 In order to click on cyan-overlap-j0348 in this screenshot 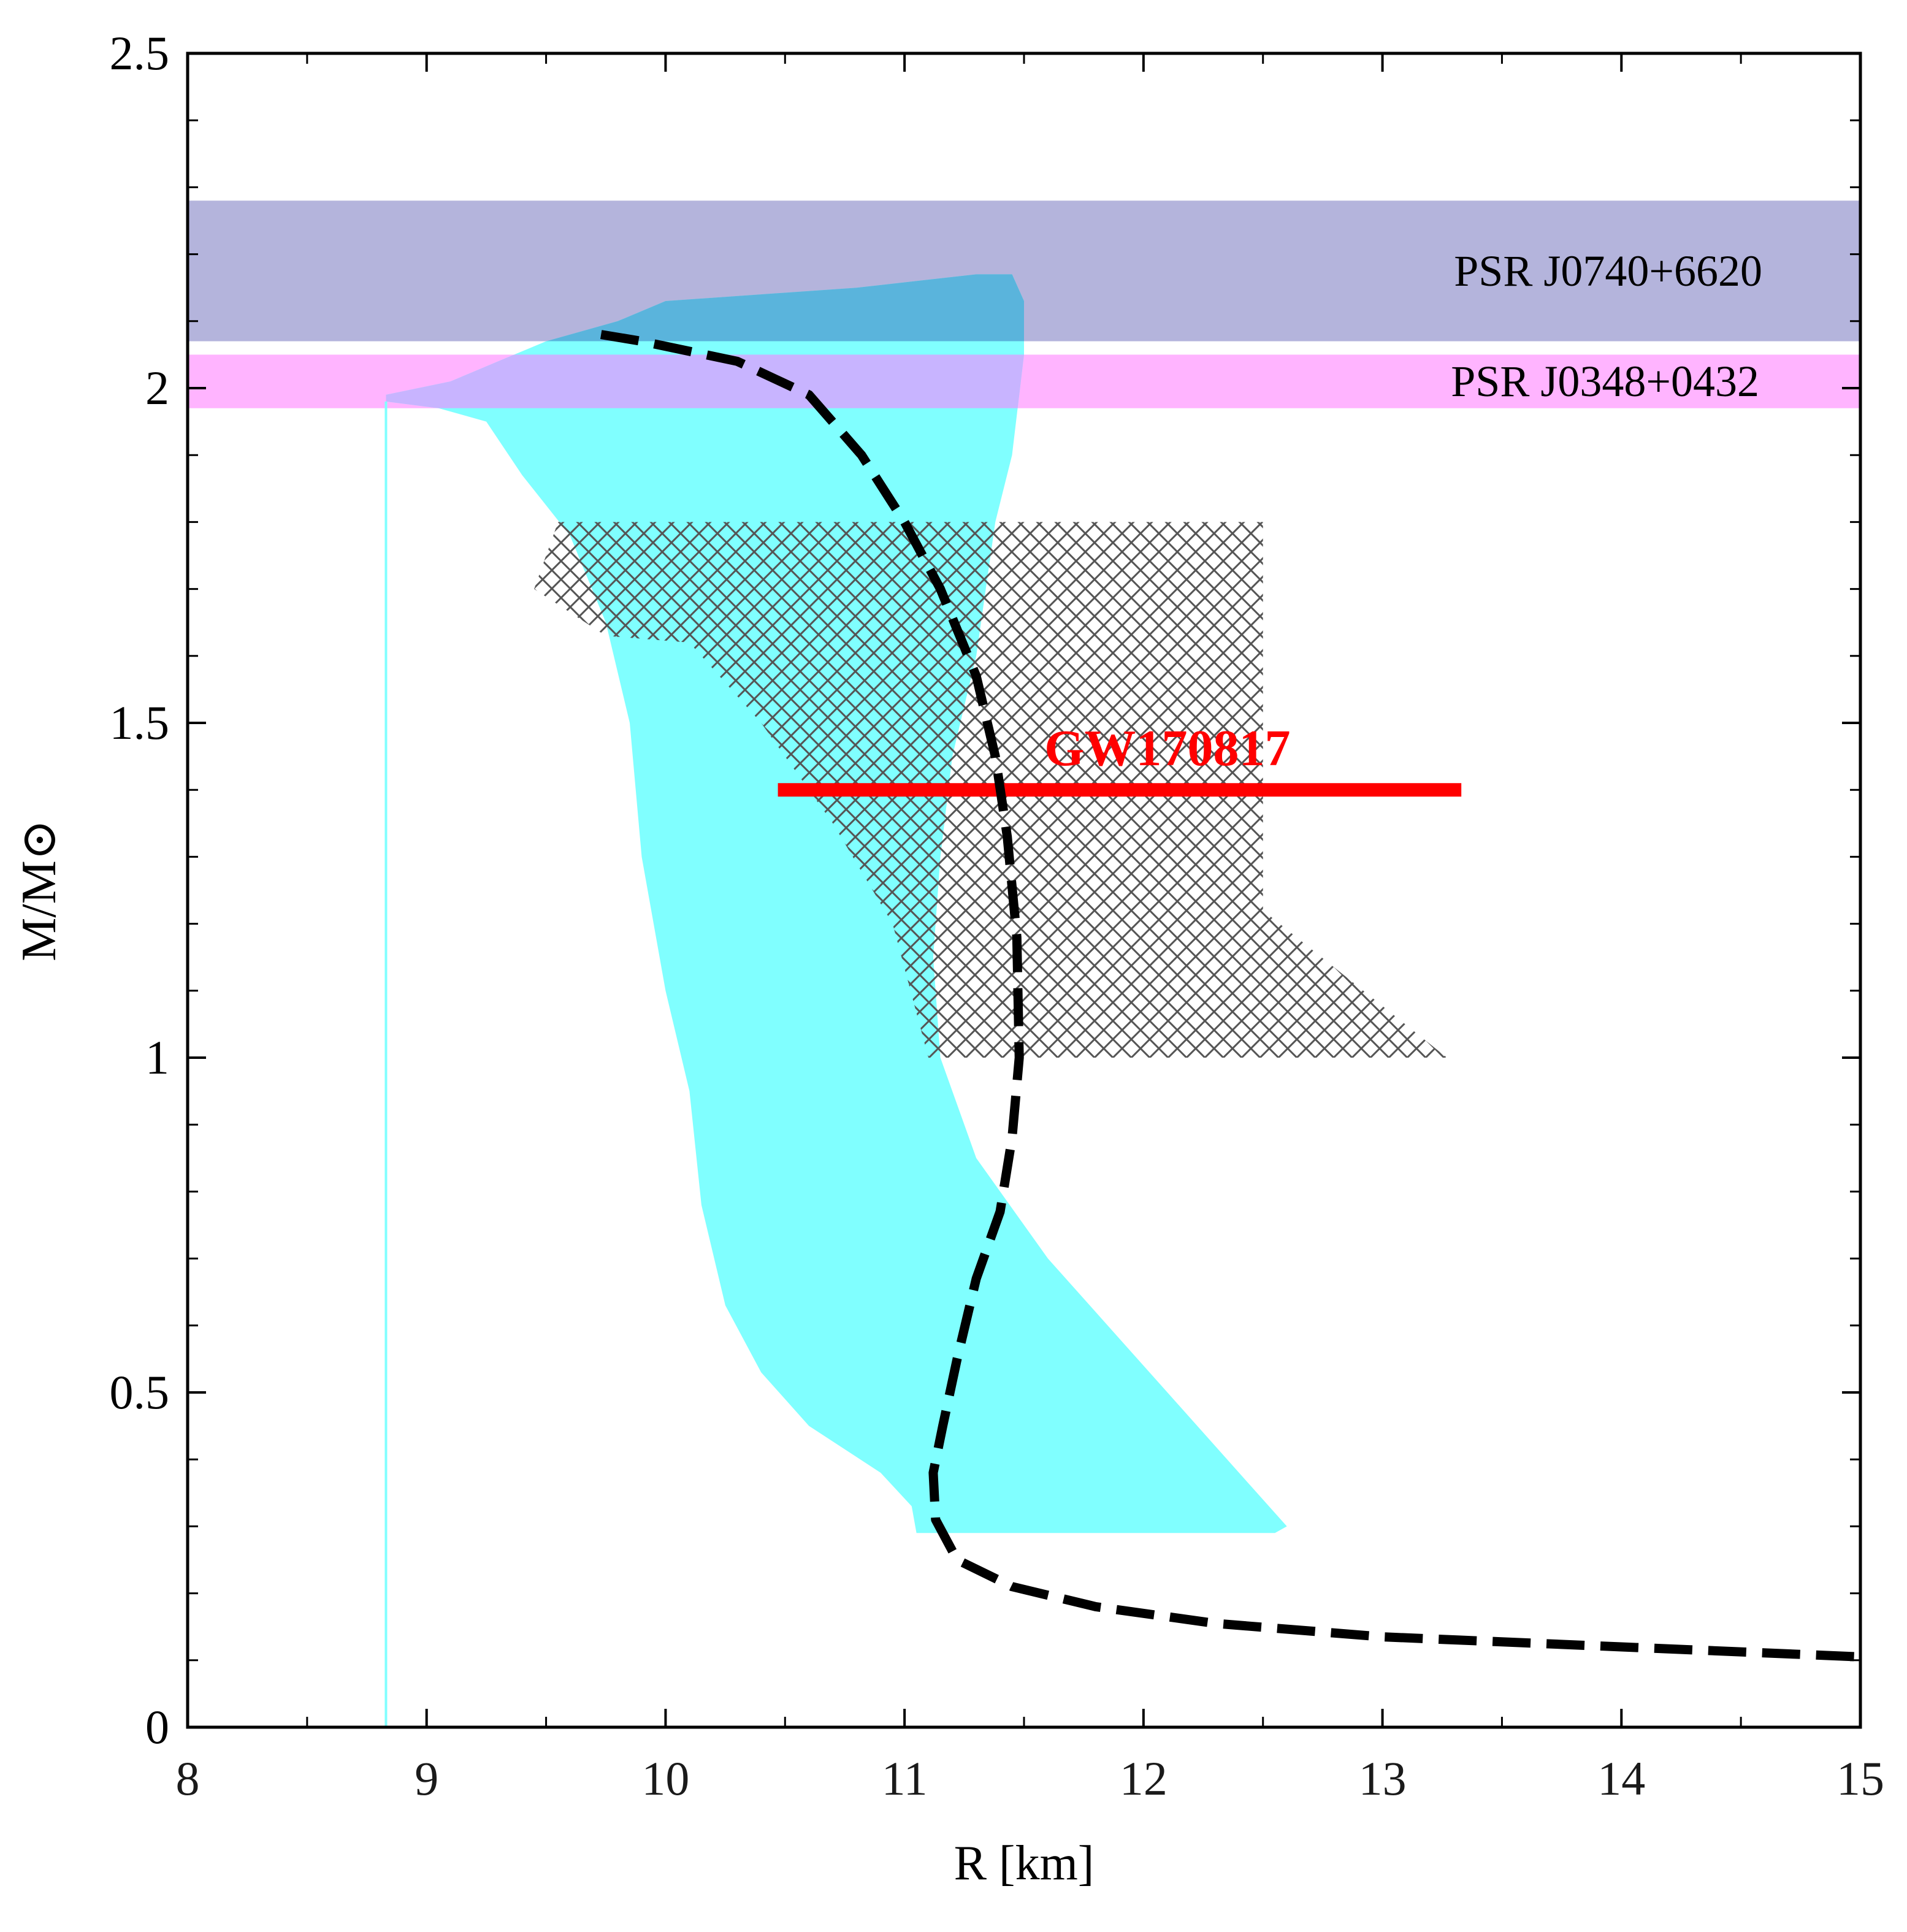, I will do `click(705, 381)`.